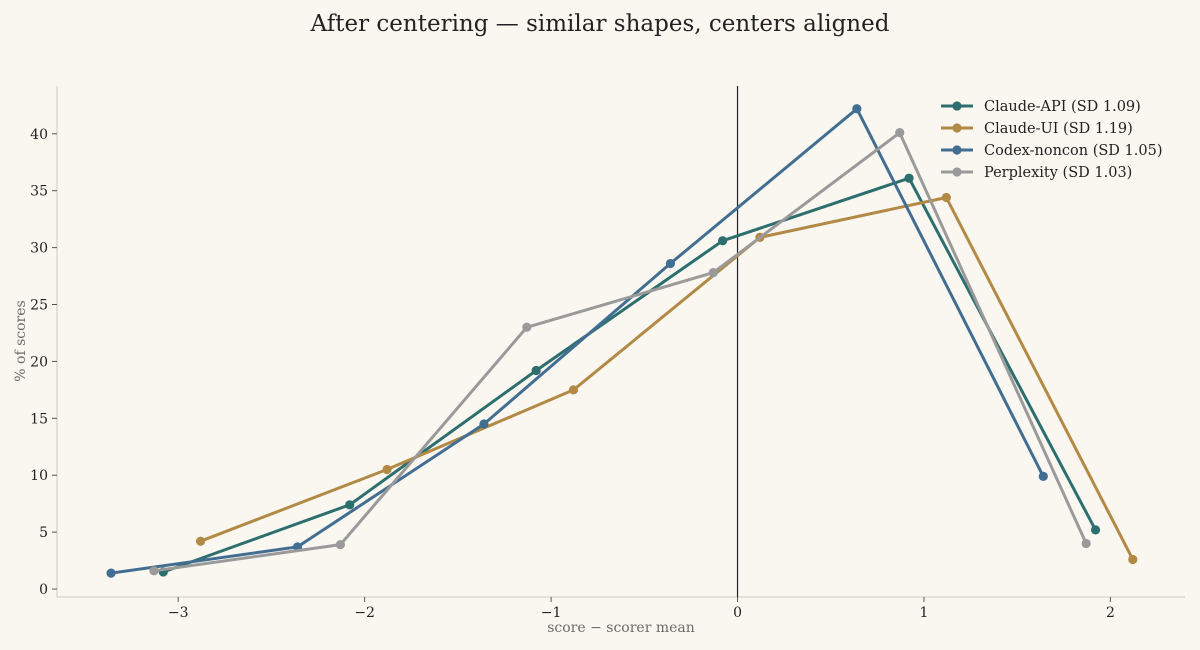 The height and width of the screenshot is (650, 1200). Describe the element at coordinates (39, 249) in the screenshot. I see `y-tick-label: 30` at that location.